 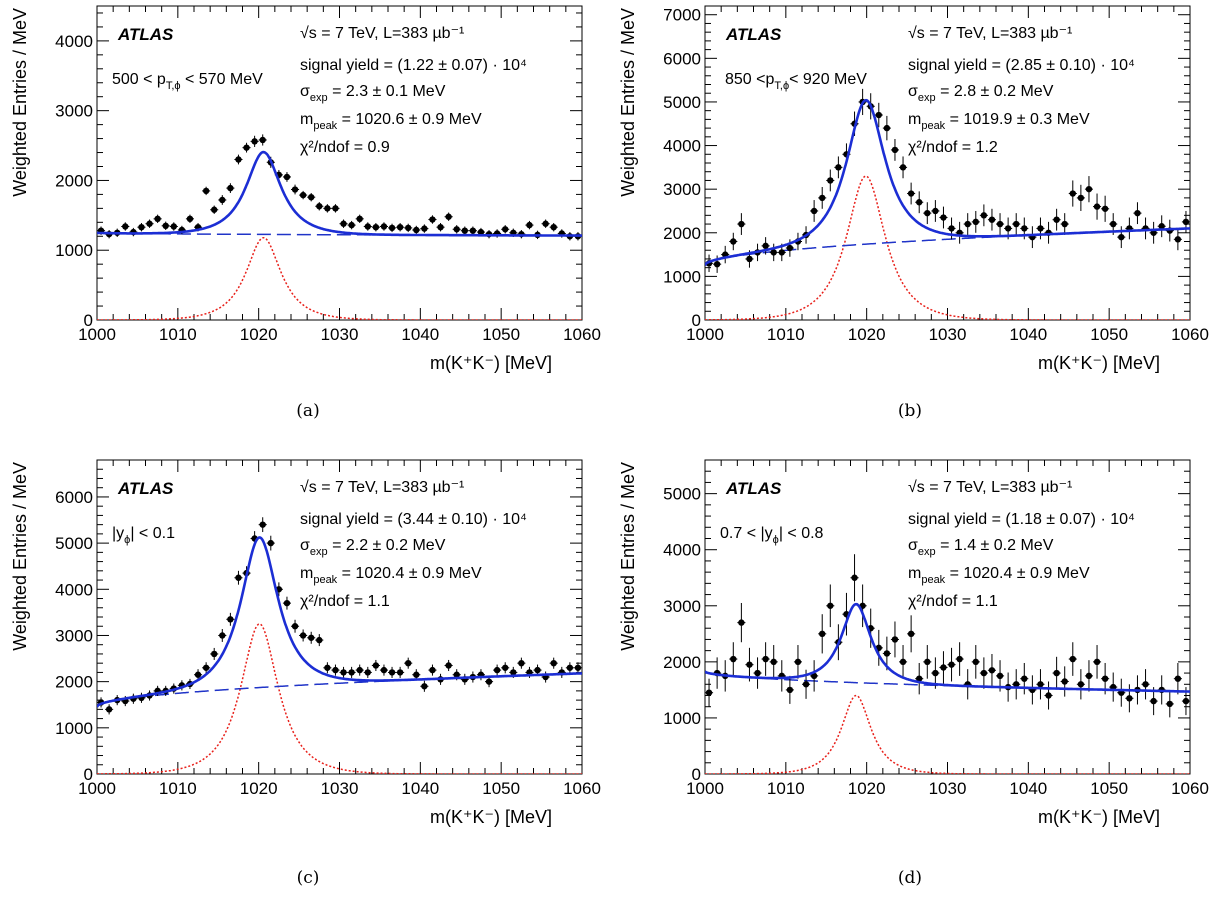 I want to click on panel-d-x-tick-label: 1060, so click(x=1190, y=788).